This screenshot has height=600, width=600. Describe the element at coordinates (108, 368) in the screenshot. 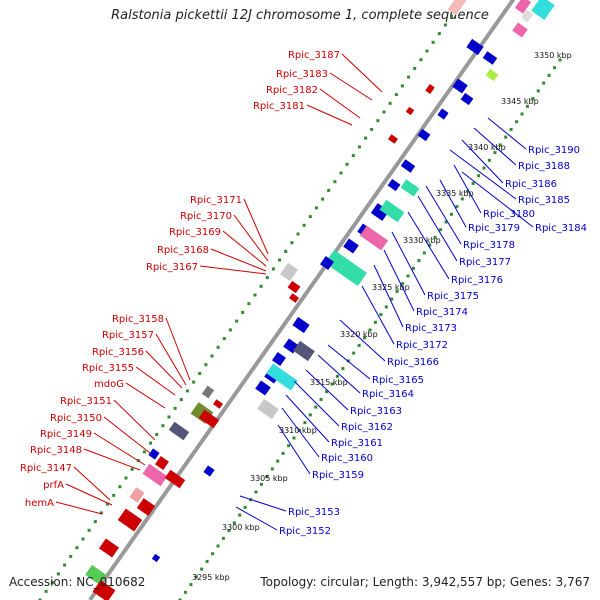

I see `forward-gene-label: Rpic_3155` at that location.